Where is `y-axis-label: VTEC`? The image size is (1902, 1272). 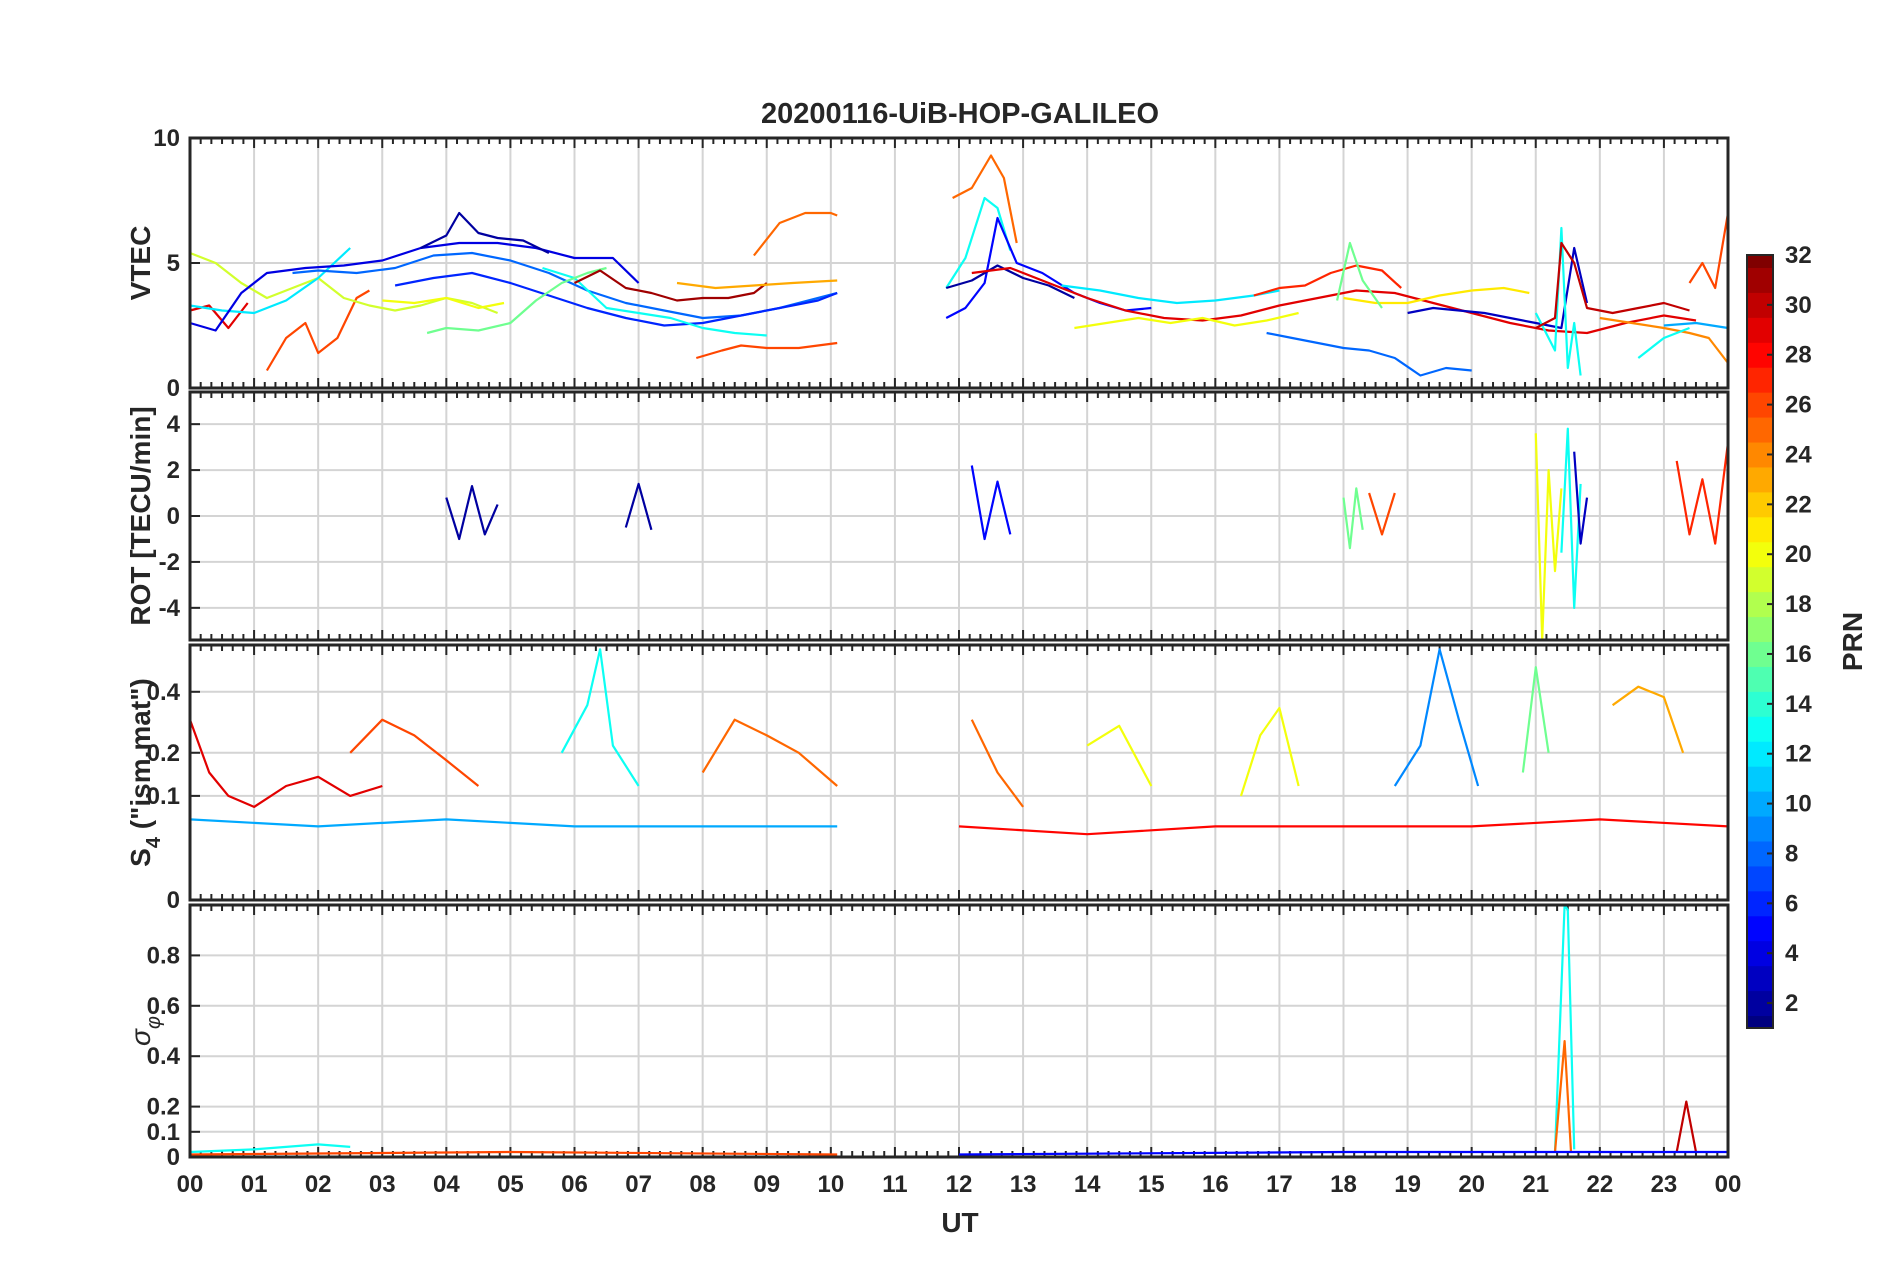 y-axis-label: VTEC is located at coordinates (140, 263).